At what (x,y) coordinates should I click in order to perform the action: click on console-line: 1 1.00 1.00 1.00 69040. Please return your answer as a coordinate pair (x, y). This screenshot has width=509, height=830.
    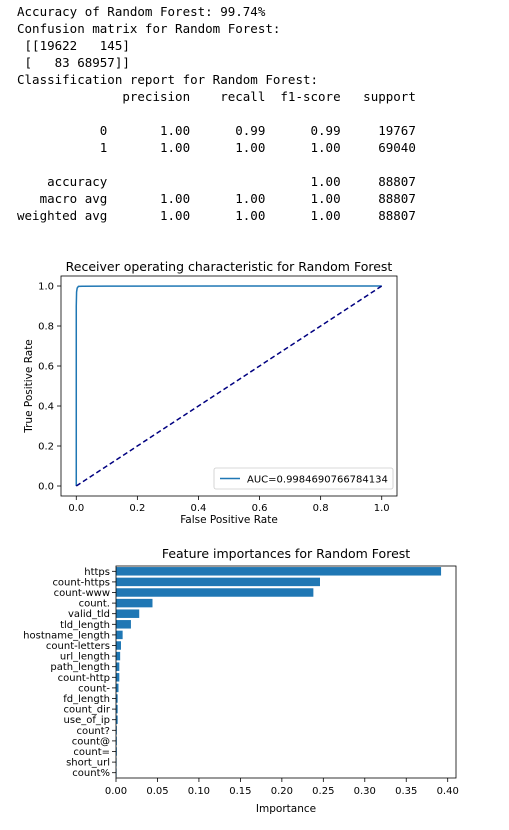
    Looking at the image, I should click on (216, 147).